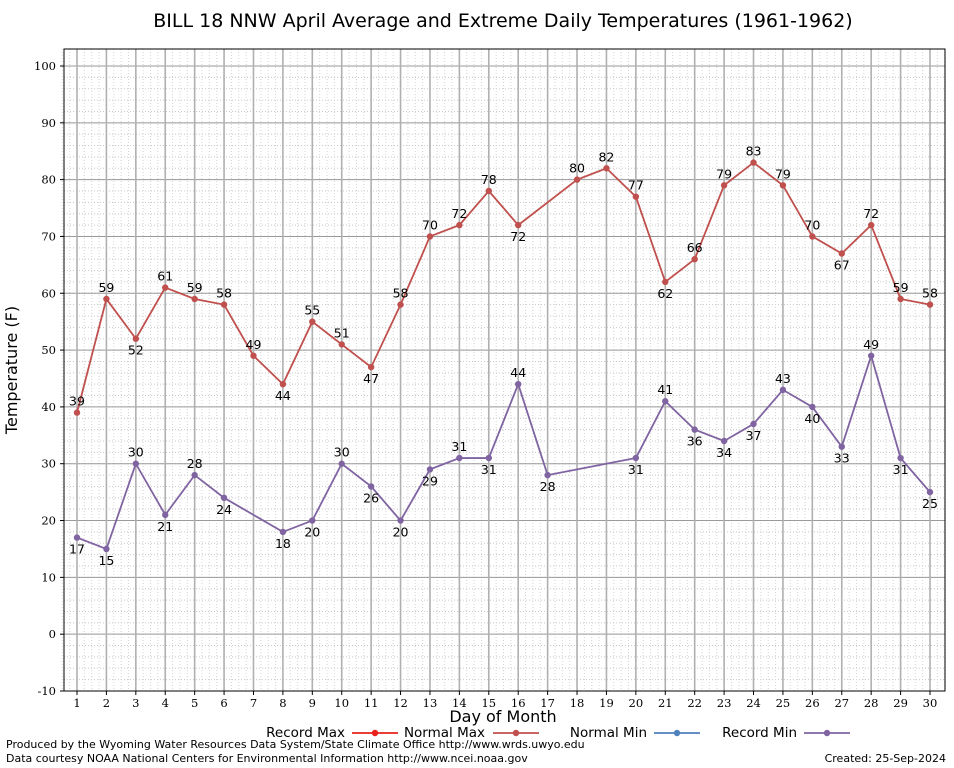  Describe the element at coordinates (375, 733) in the screenshot. I see `legend-swatch-marker-record-max` at that location.